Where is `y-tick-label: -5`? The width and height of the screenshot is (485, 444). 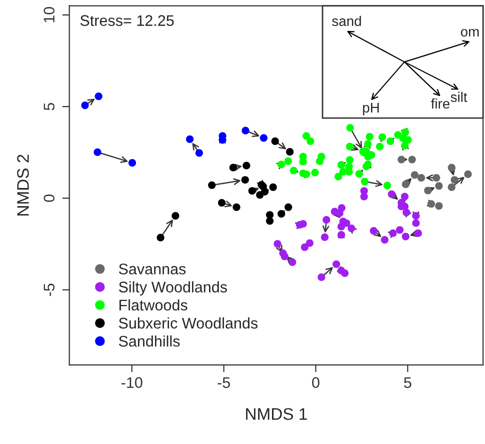 y-tick-label: -5 is located at coordinates (49, 290).